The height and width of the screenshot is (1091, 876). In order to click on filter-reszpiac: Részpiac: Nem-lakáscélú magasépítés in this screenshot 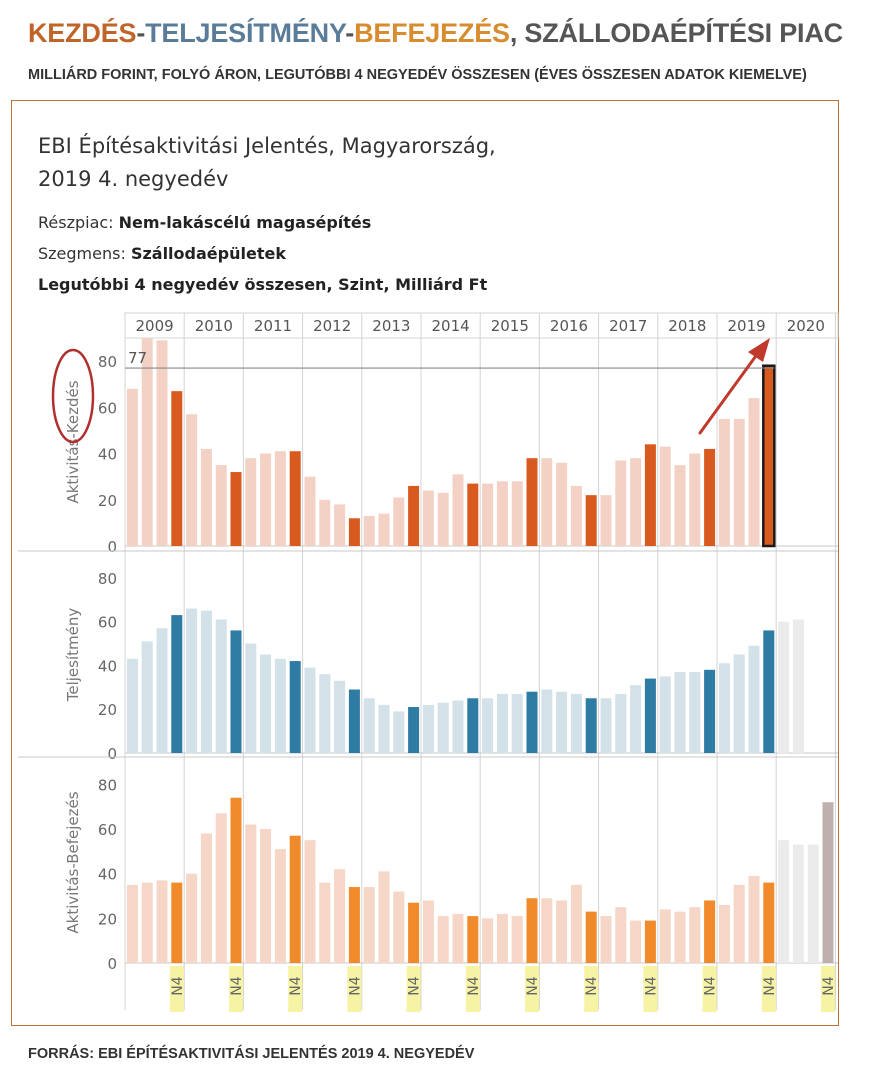, I will do `click(204, 222)`.